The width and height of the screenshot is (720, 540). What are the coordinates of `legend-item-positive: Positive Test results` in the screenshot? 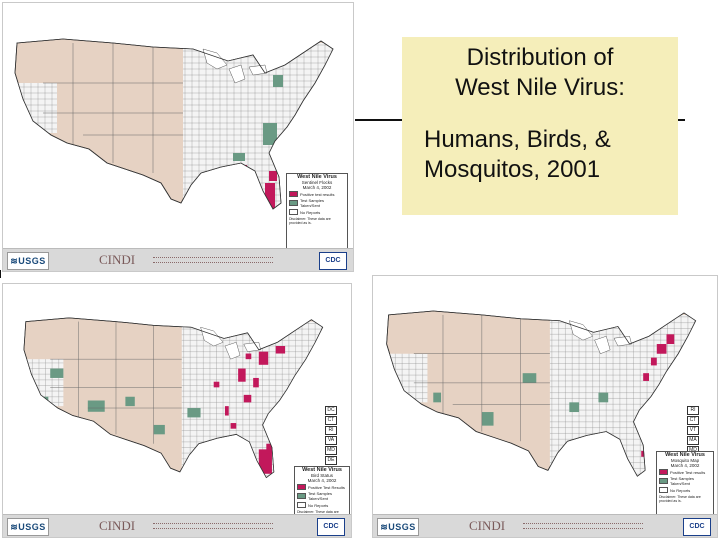 It's located at (685, 472).